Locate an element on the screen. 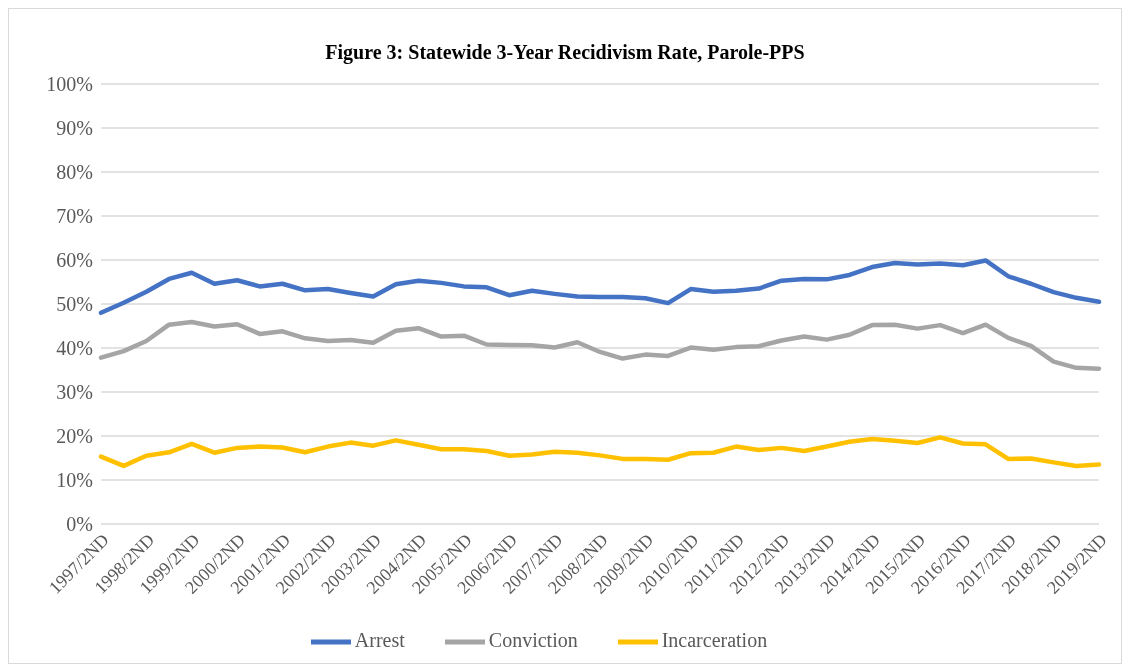 The height and width of the screenshot is (672, 1130). y-tick-label: 0% is located at coordinates (79, 524).